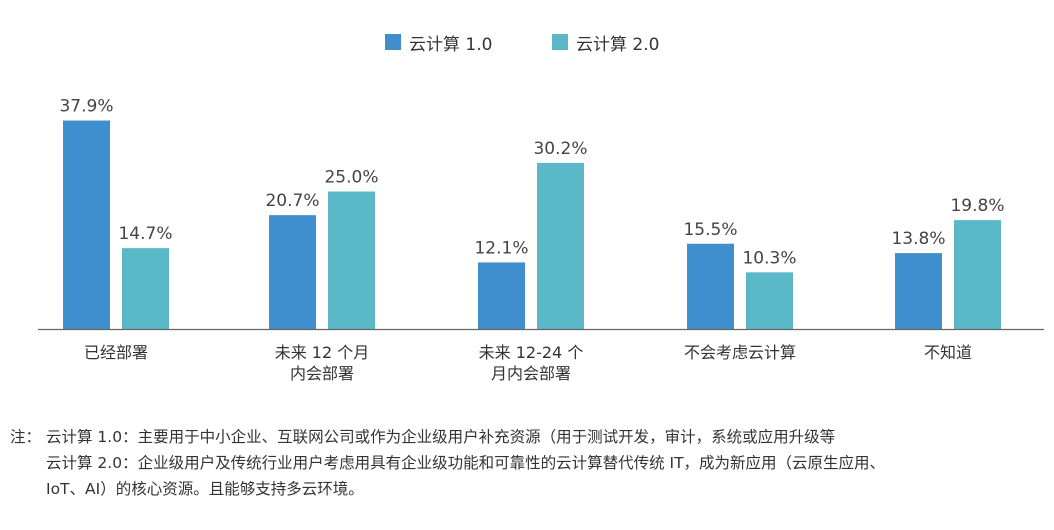  I want to click on note-line-3: IoT、AI）的核心资源。且能够支持多云环境。, so click(205, 489).